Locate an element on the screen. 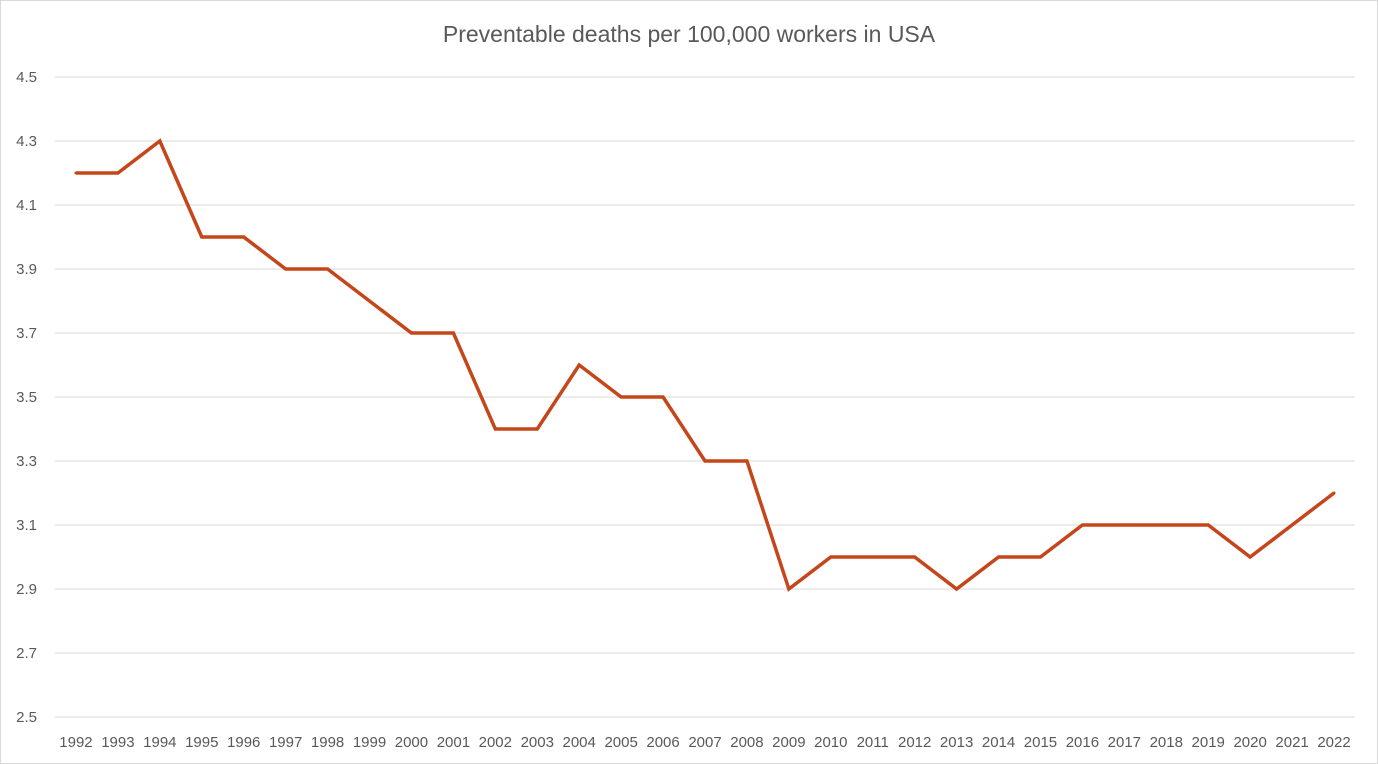 The width and height of the screenshot is (1378, 764). x-tick-label: 2006 is located at coordinates (662, 742).